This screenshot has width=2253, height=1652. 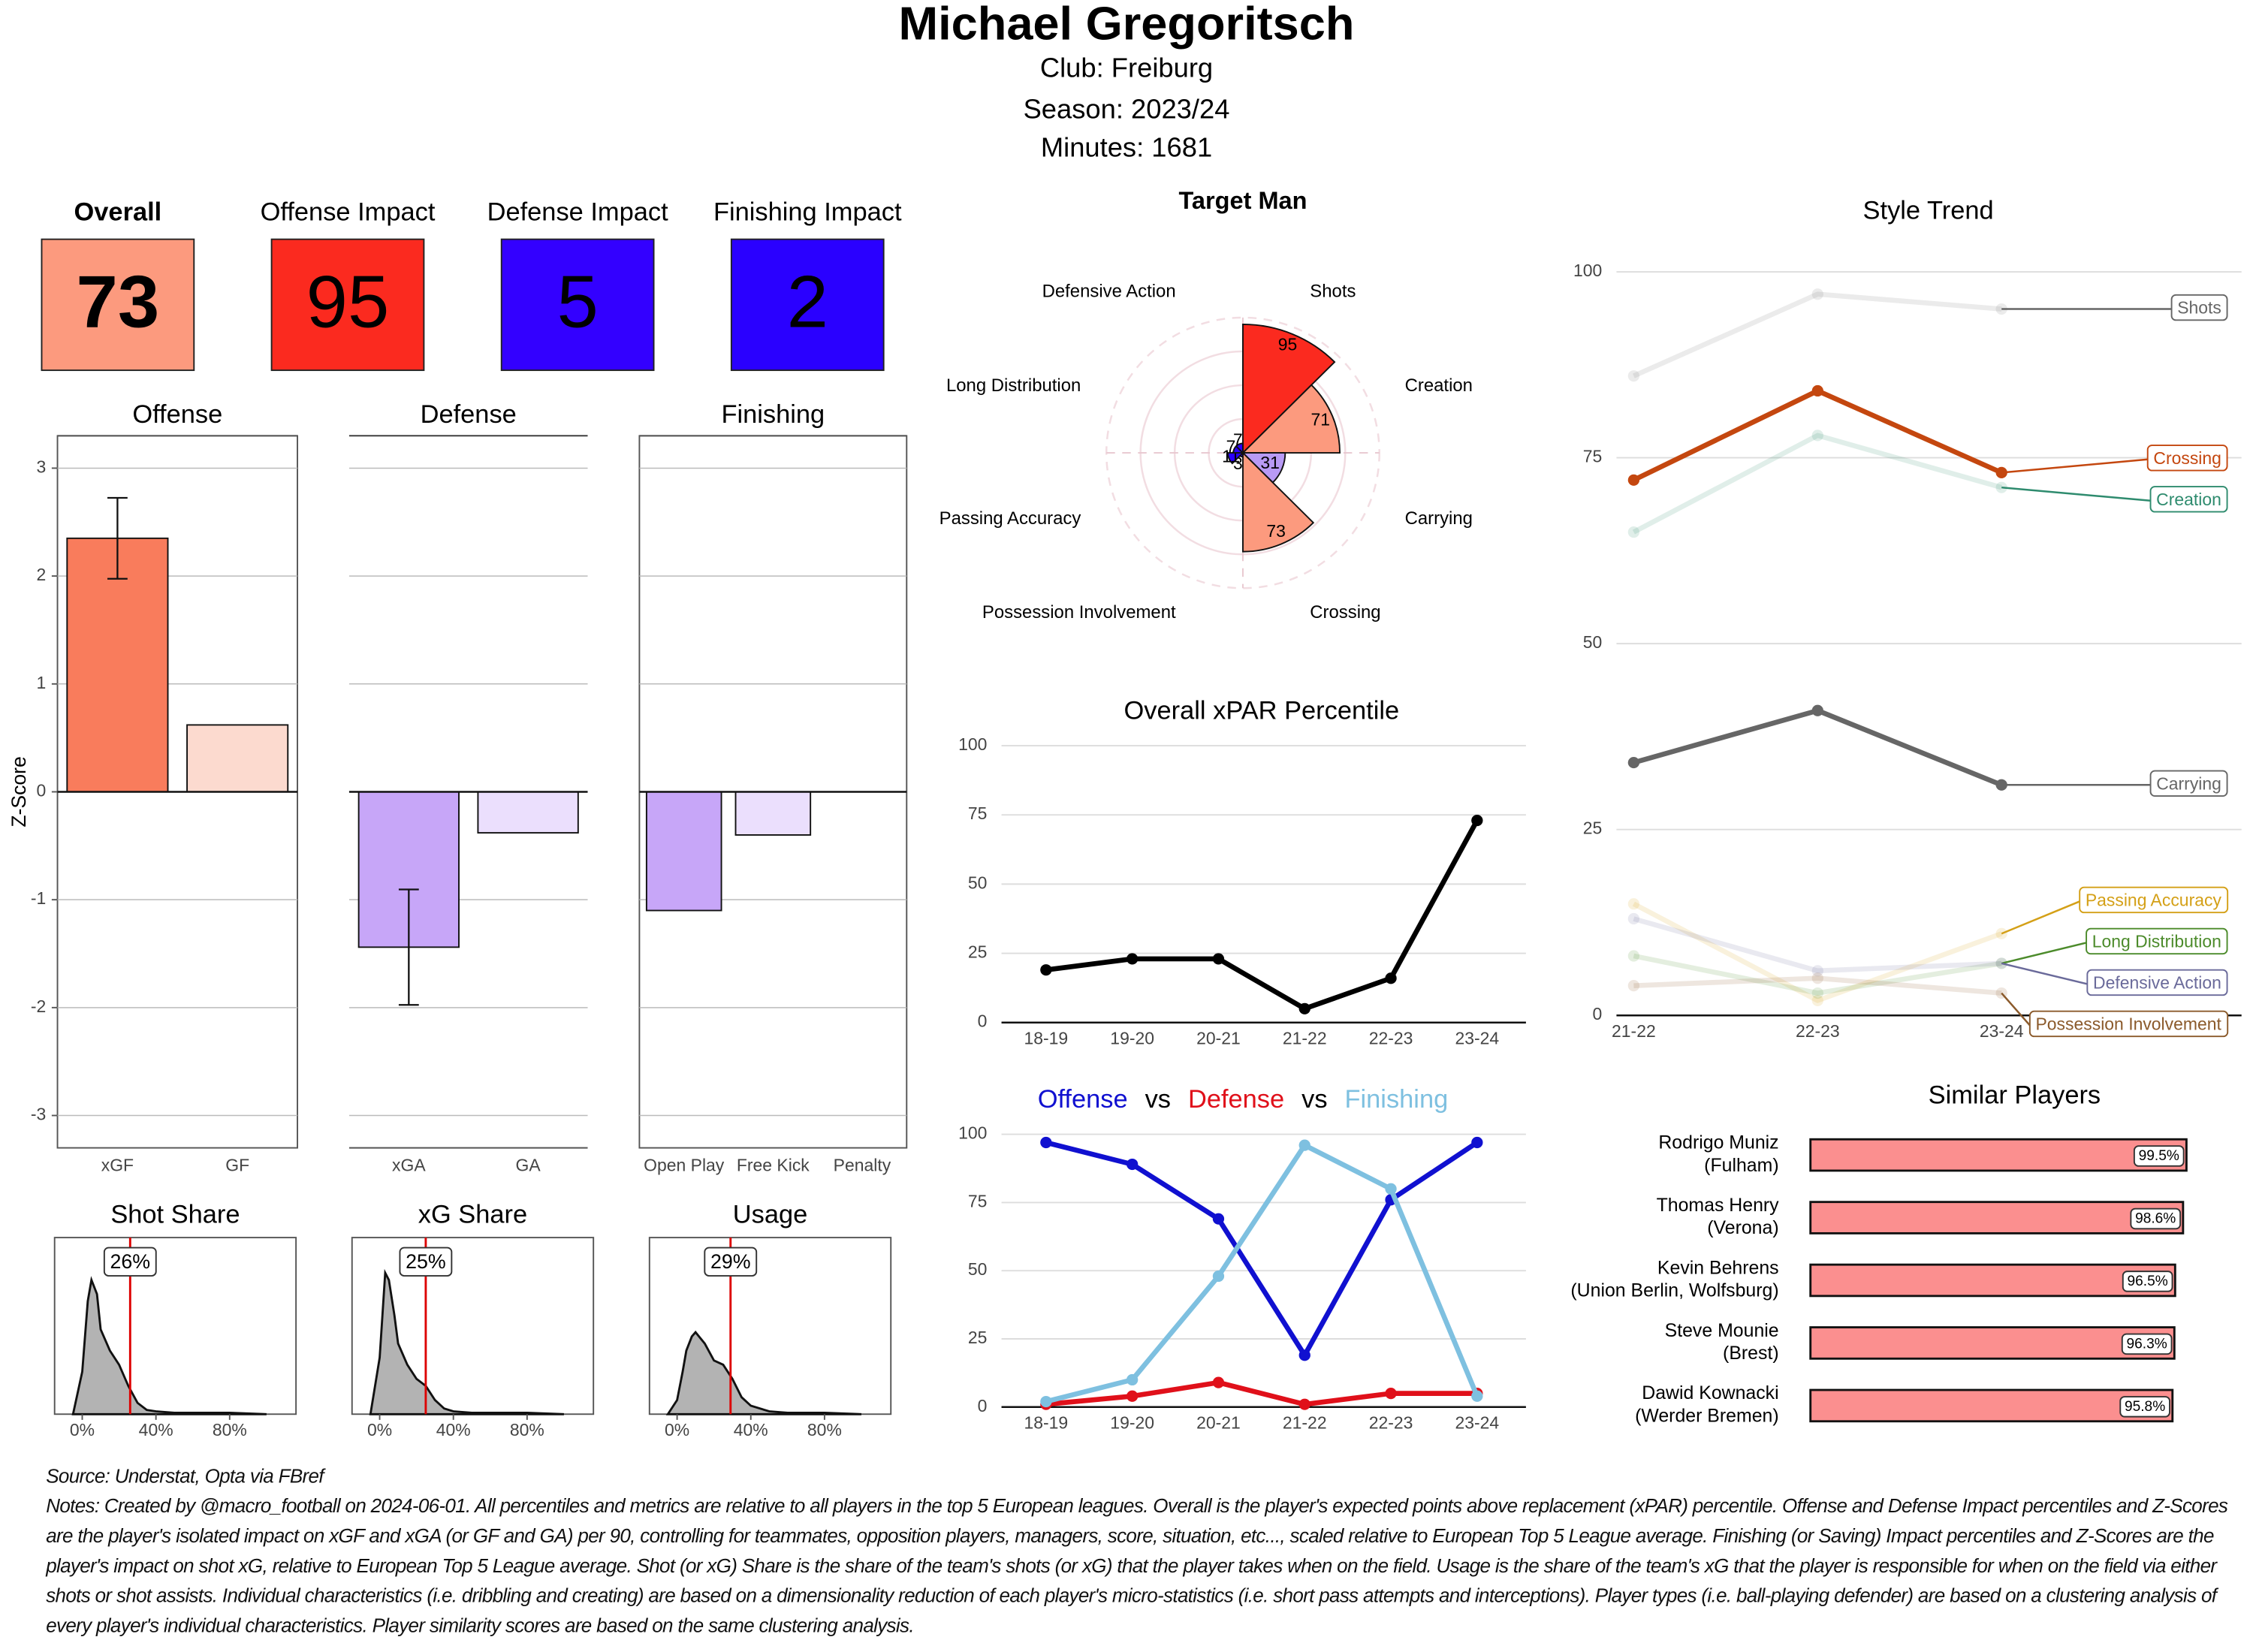 What do you see at coordinates (39, 1114) in the screenshot?
I see `y-tick-label: -3` at bounding box center [39, 1114].